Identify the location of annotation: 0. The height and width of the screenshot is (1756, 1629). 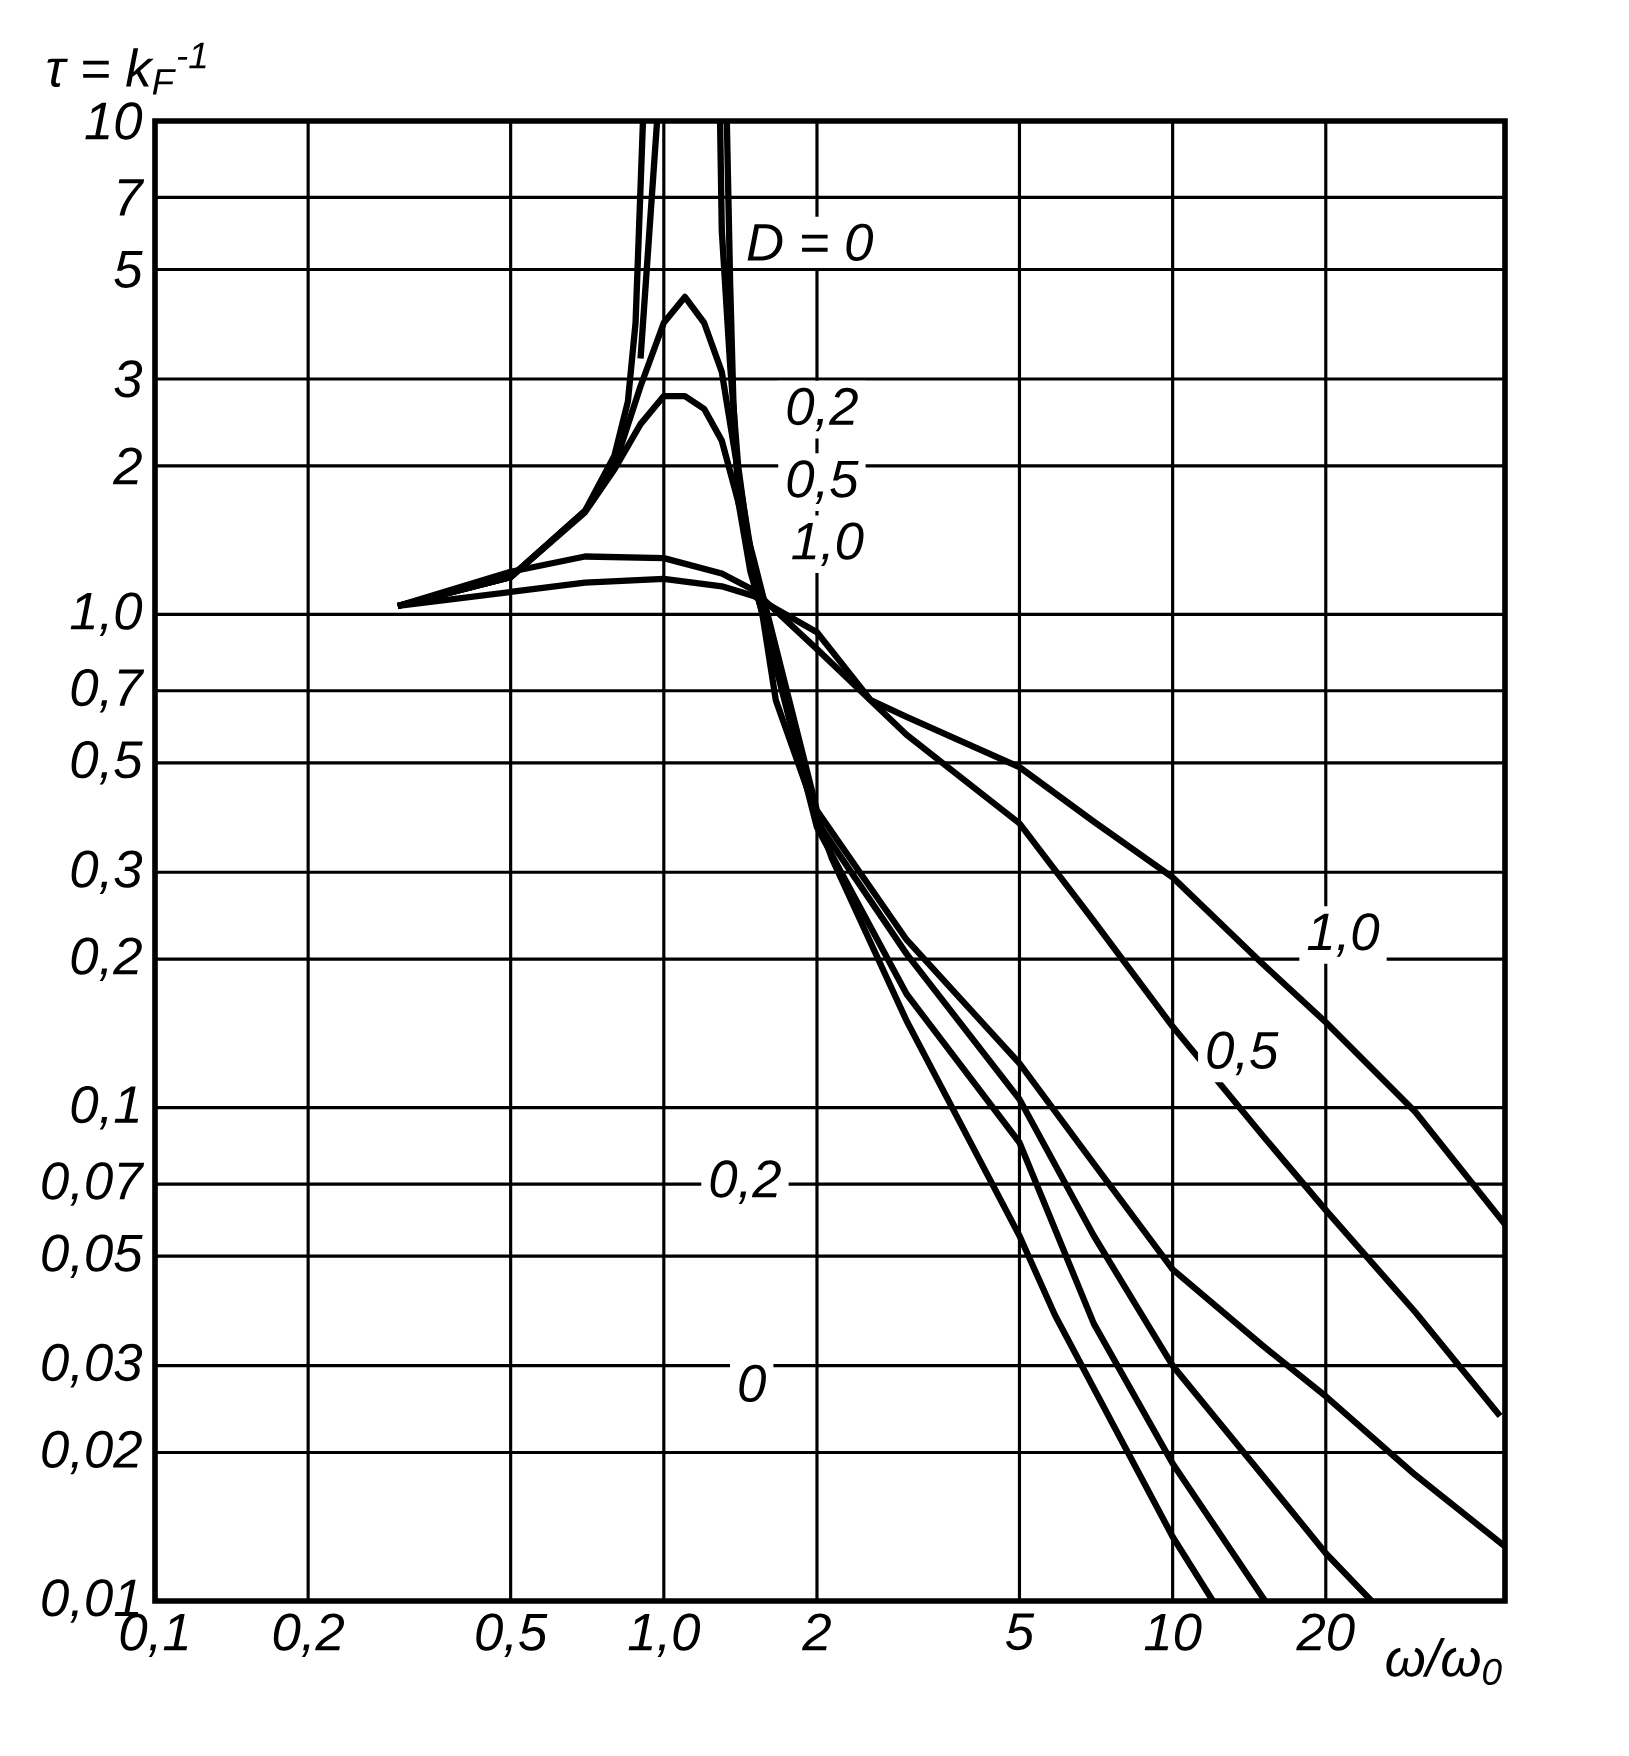
(752, 1383).